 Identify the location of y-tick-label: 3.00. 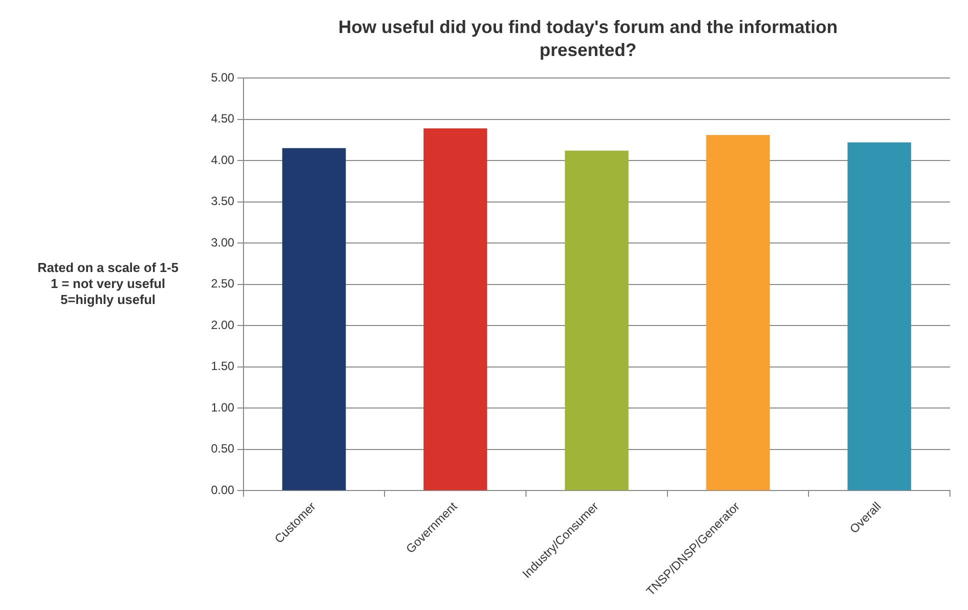
(222, 242).